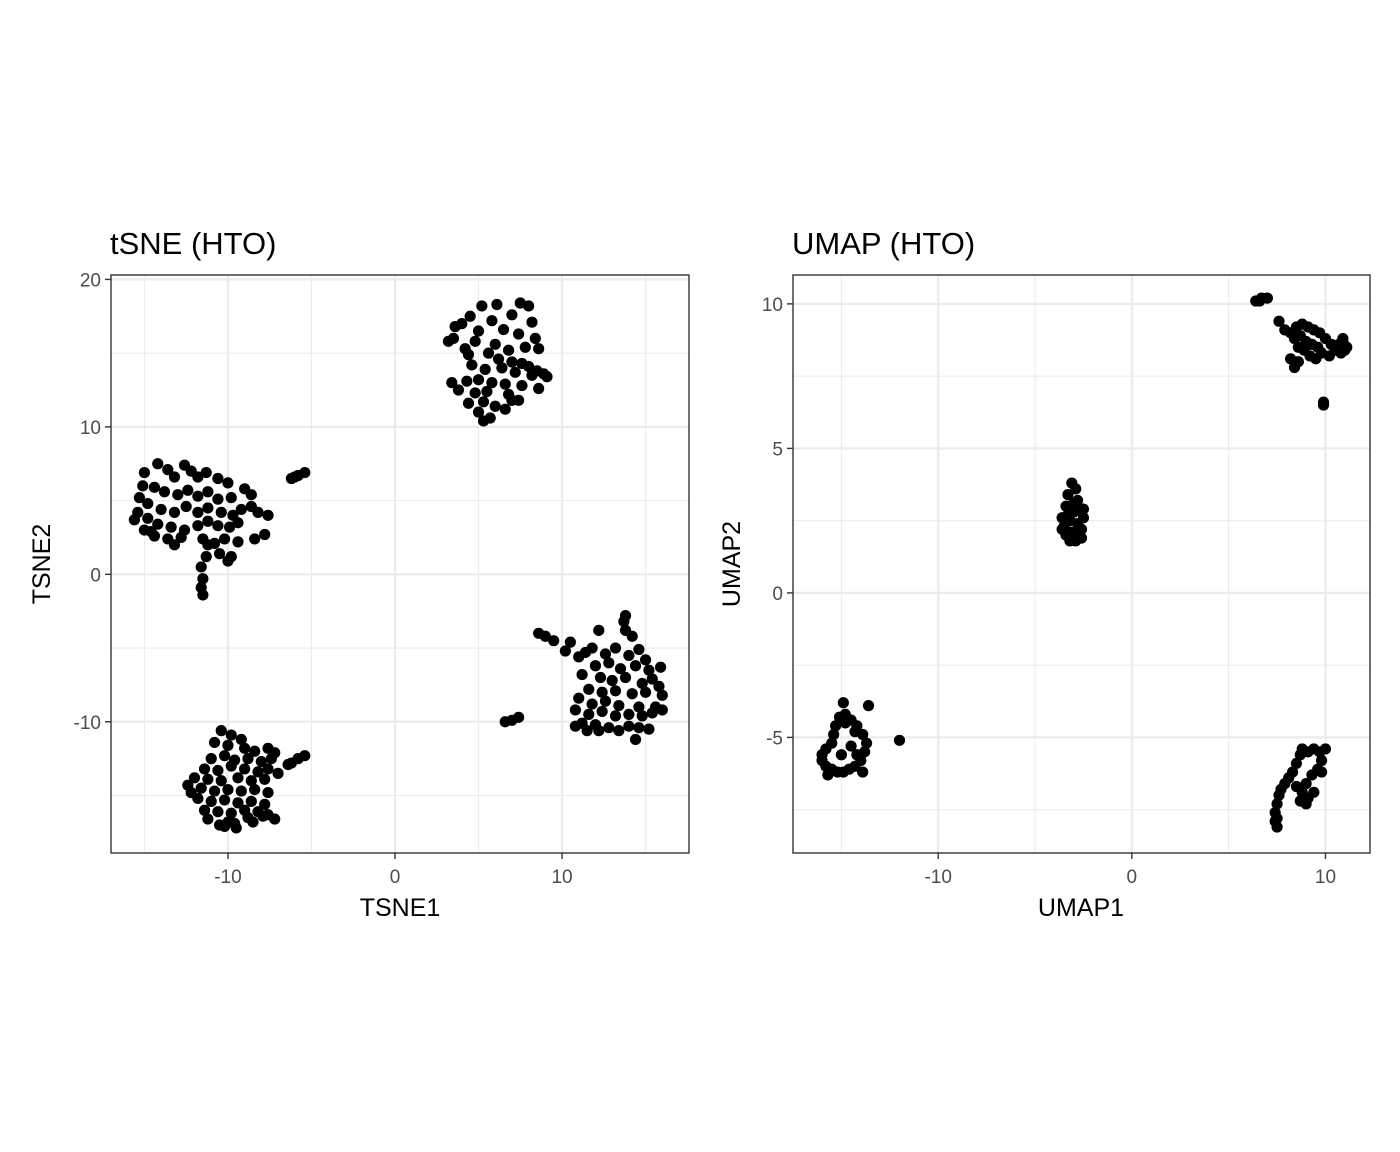  I want to click on tsne-x-axis-ticks: -10 0 10, so click(393, 870).